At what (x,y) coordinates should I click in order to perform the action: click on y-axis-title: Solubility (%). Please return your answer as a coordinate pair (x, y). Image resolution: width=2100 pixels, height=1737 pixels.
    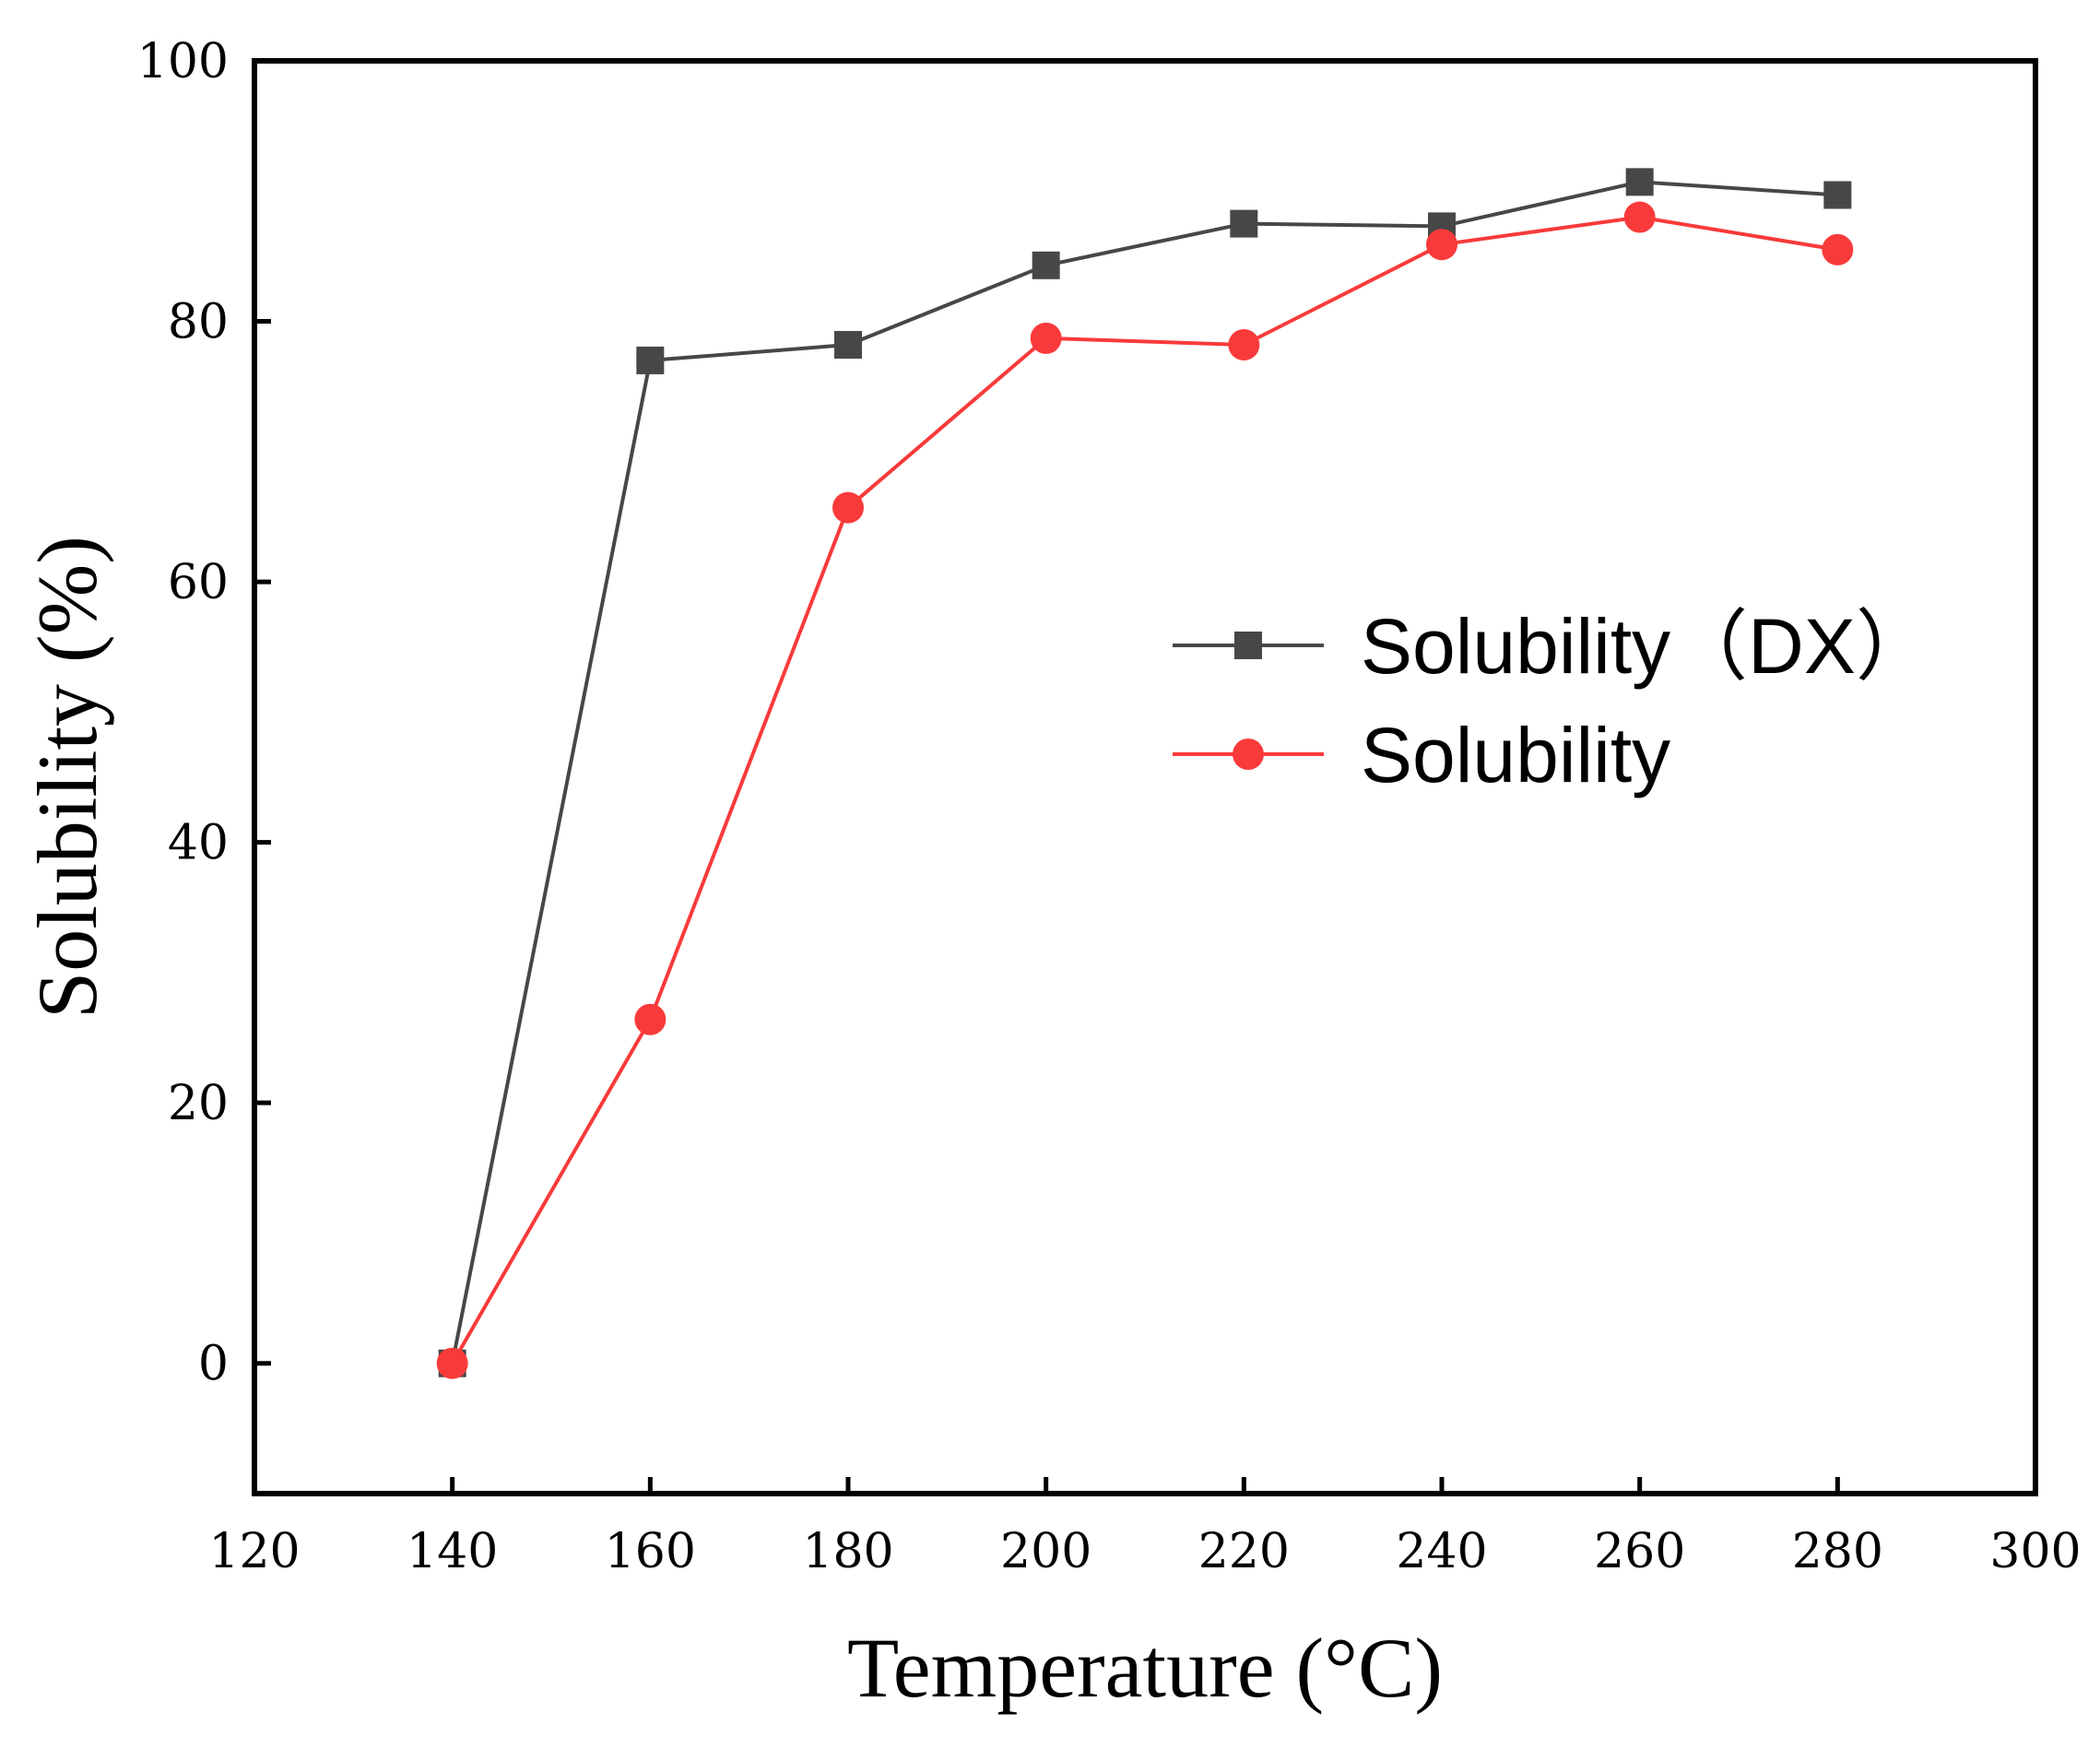
    Looking at the image, I should click on (67, 777).